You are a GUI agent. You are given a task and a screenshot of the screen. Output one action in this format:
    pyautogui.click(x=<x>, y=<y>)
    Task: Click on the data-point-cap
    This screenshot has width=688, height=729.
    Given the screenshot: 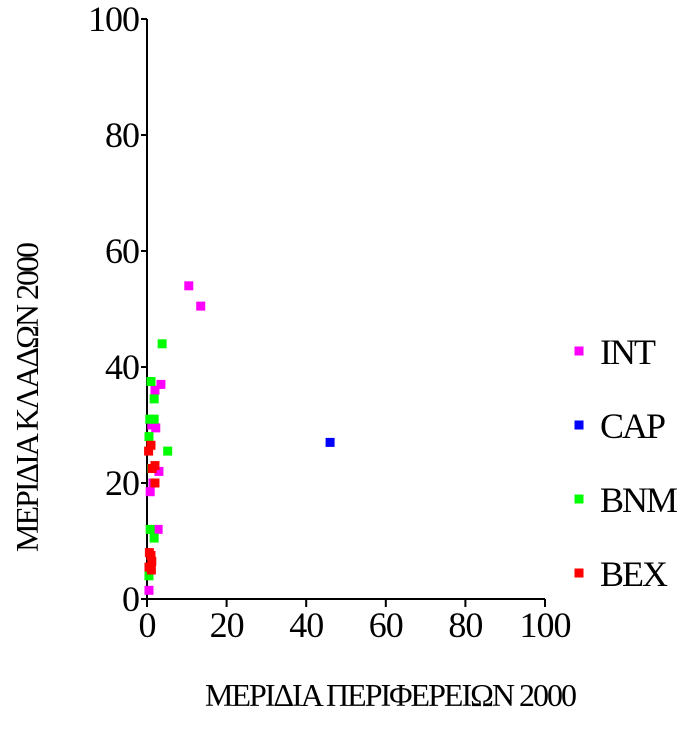 What is the action you would take?
    pyautogui.click(x=330, y=442)
    